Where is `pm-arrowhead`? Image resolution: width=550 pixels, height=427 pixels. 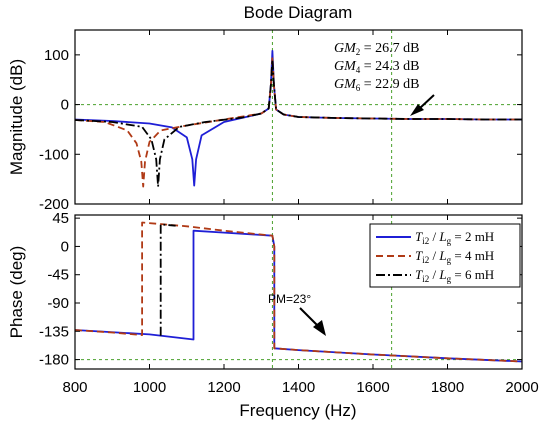
pm-arrowhead is located at coordinates (319, 328).